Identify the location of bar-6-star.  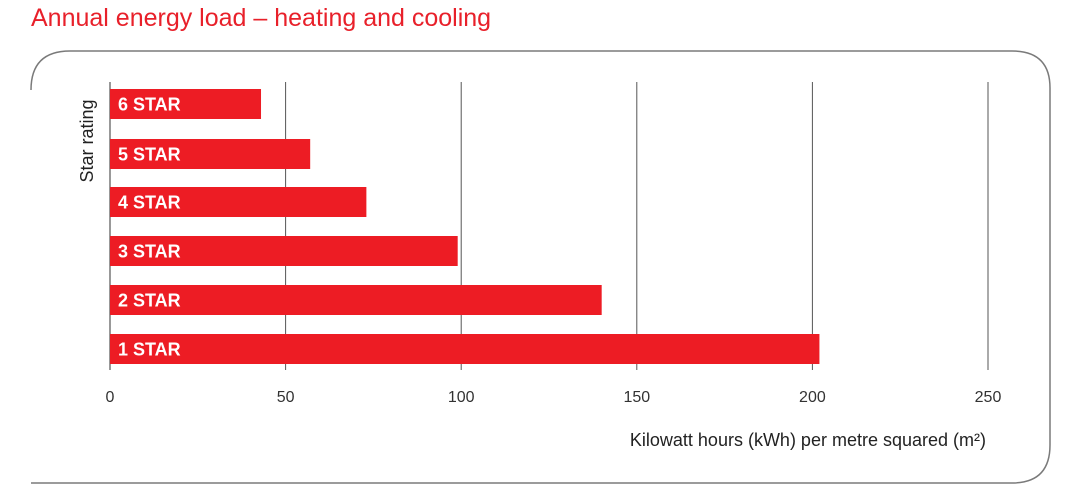
(186, 104).